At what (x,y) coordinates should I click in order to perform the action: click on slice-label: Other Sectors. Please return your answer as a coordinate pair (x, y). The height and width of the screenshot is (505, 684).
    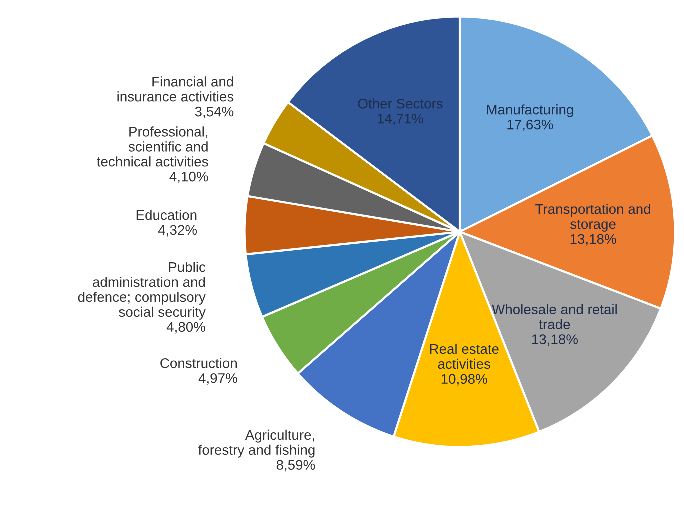
    Looking at the image, I should click on (400, 103).